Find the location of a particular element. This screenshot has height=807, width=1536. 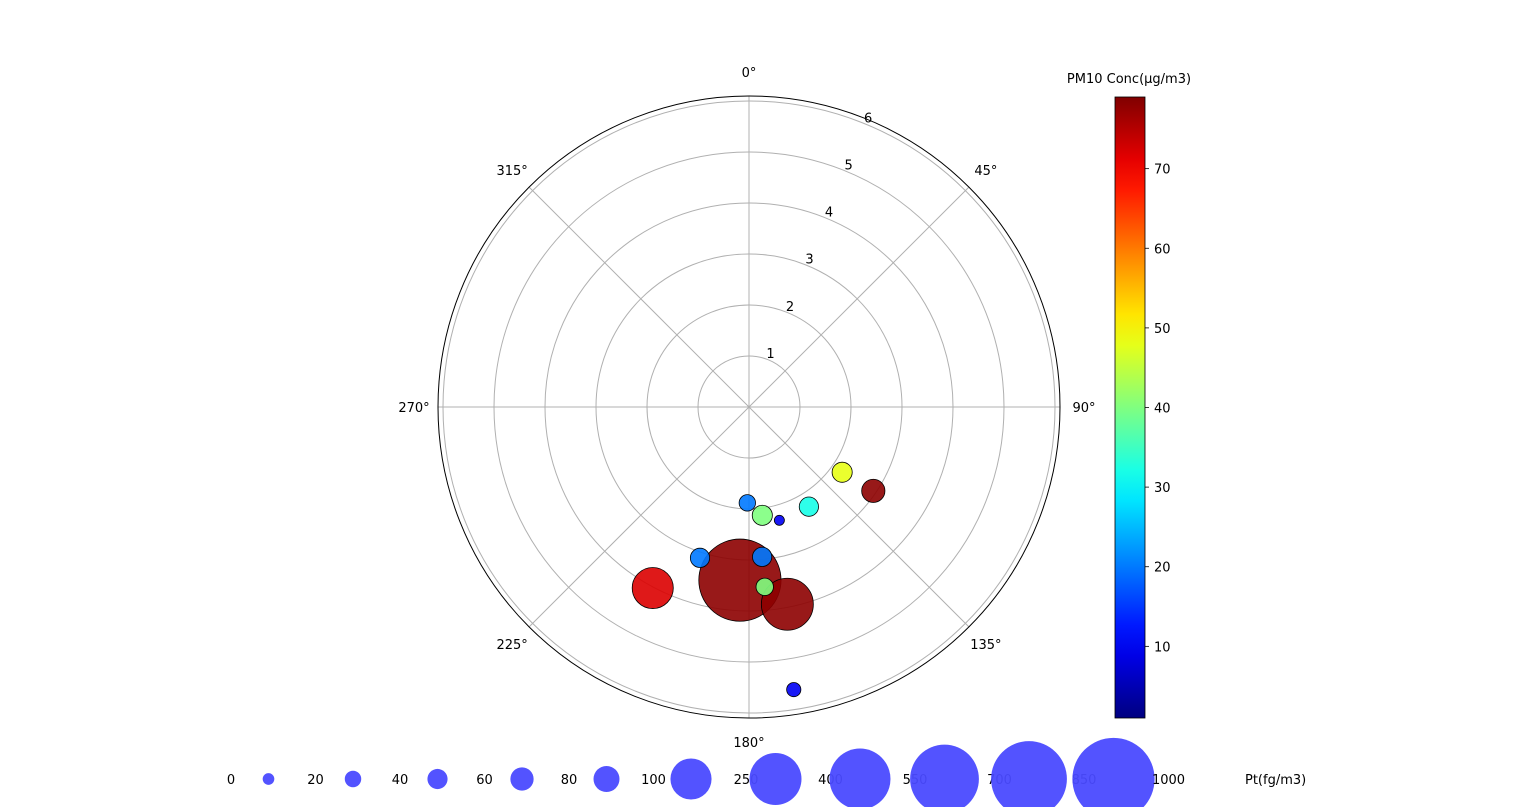

colorbar-tick-label: 20 is located at coordinates (1162, 568).